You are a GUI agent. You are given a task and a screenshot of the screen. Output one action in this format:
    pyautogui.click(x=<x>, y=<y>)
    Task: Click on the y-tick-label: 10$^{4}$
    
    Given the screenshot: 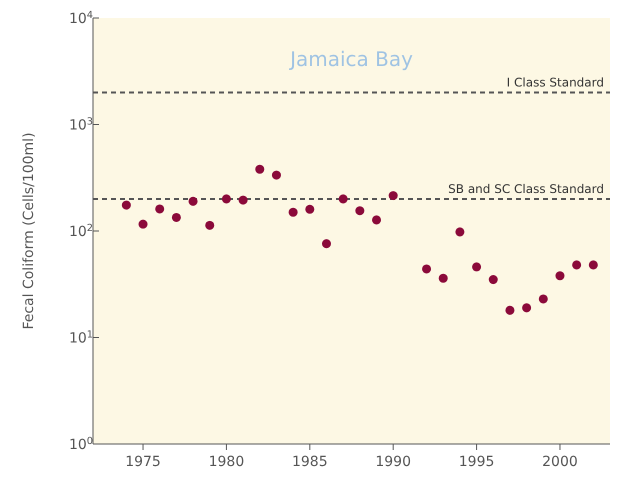 What is the action you would take?
    pyautogui.click(x=80, y=18)
    